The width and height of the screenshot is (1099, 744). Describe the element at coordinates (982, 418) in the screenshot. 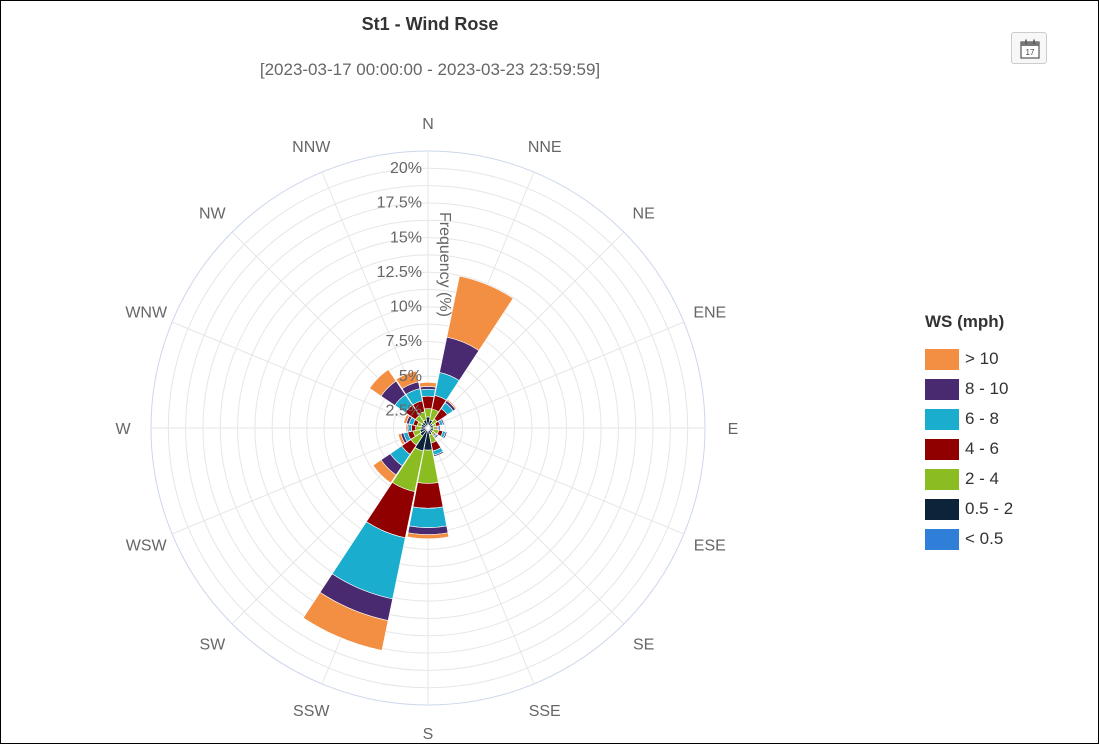

I see `legend-label: 6 - 8` at that location.